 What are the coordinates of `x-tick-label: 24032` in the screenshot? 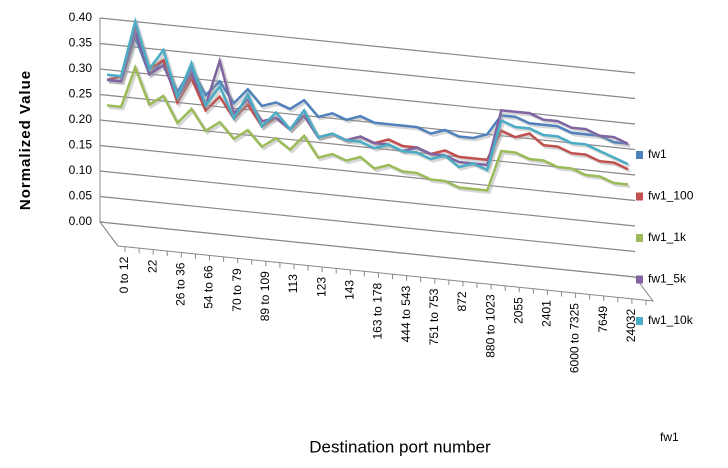 It's located at (631, 326).